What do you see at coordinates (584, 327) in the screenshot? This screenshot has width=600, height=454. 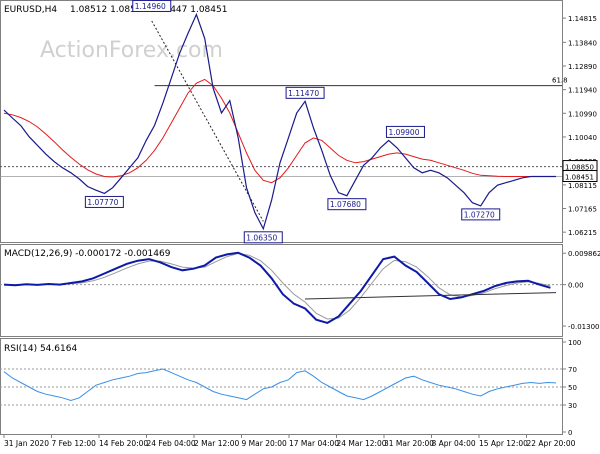 I see `macd-y-tick-label: -0.013002` at bounding box center [584, 327].